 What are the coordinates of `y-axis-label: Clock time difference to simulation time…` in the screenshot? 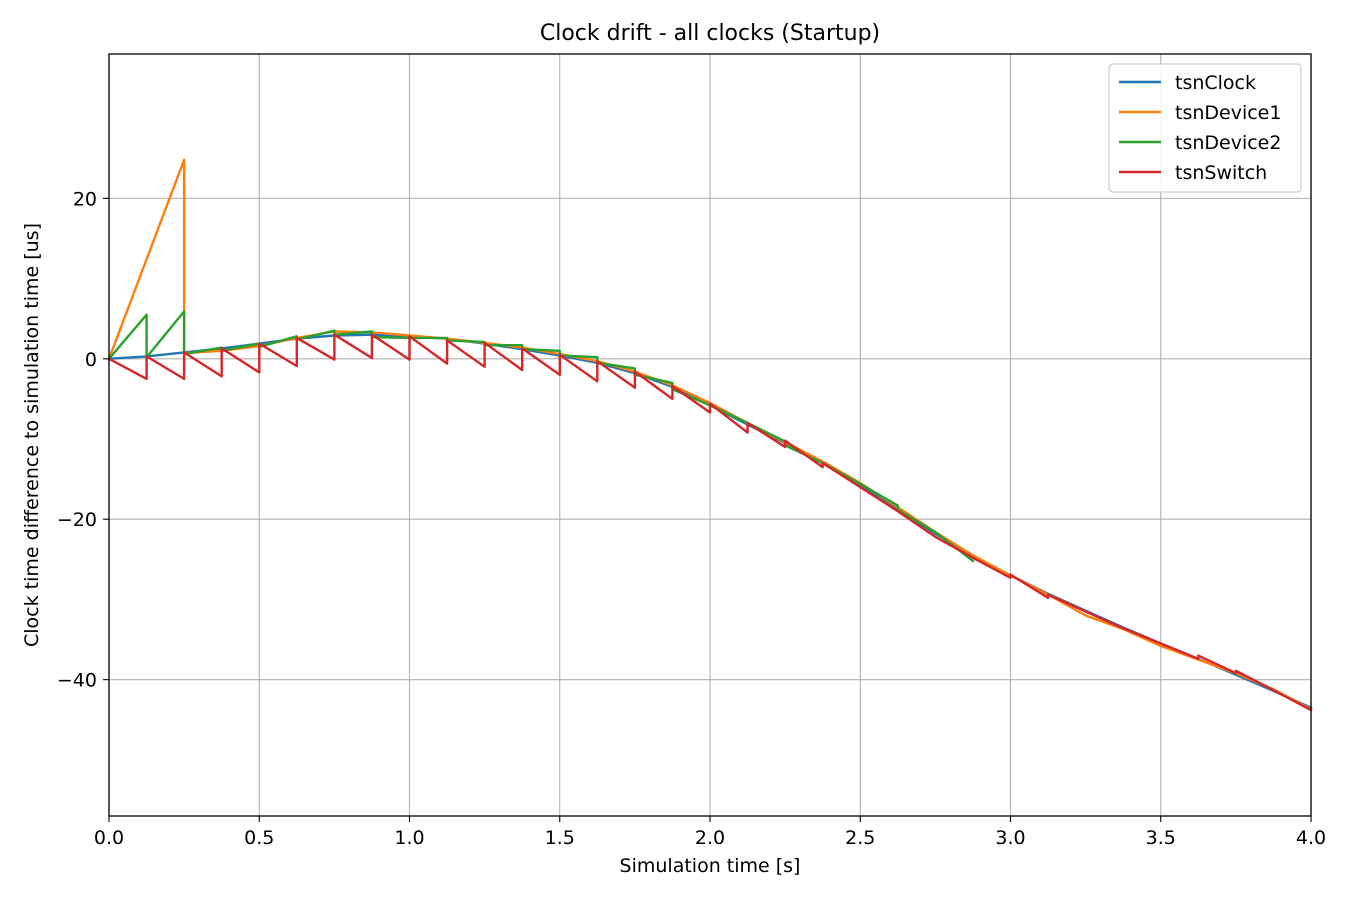 It's located at (32, 435).